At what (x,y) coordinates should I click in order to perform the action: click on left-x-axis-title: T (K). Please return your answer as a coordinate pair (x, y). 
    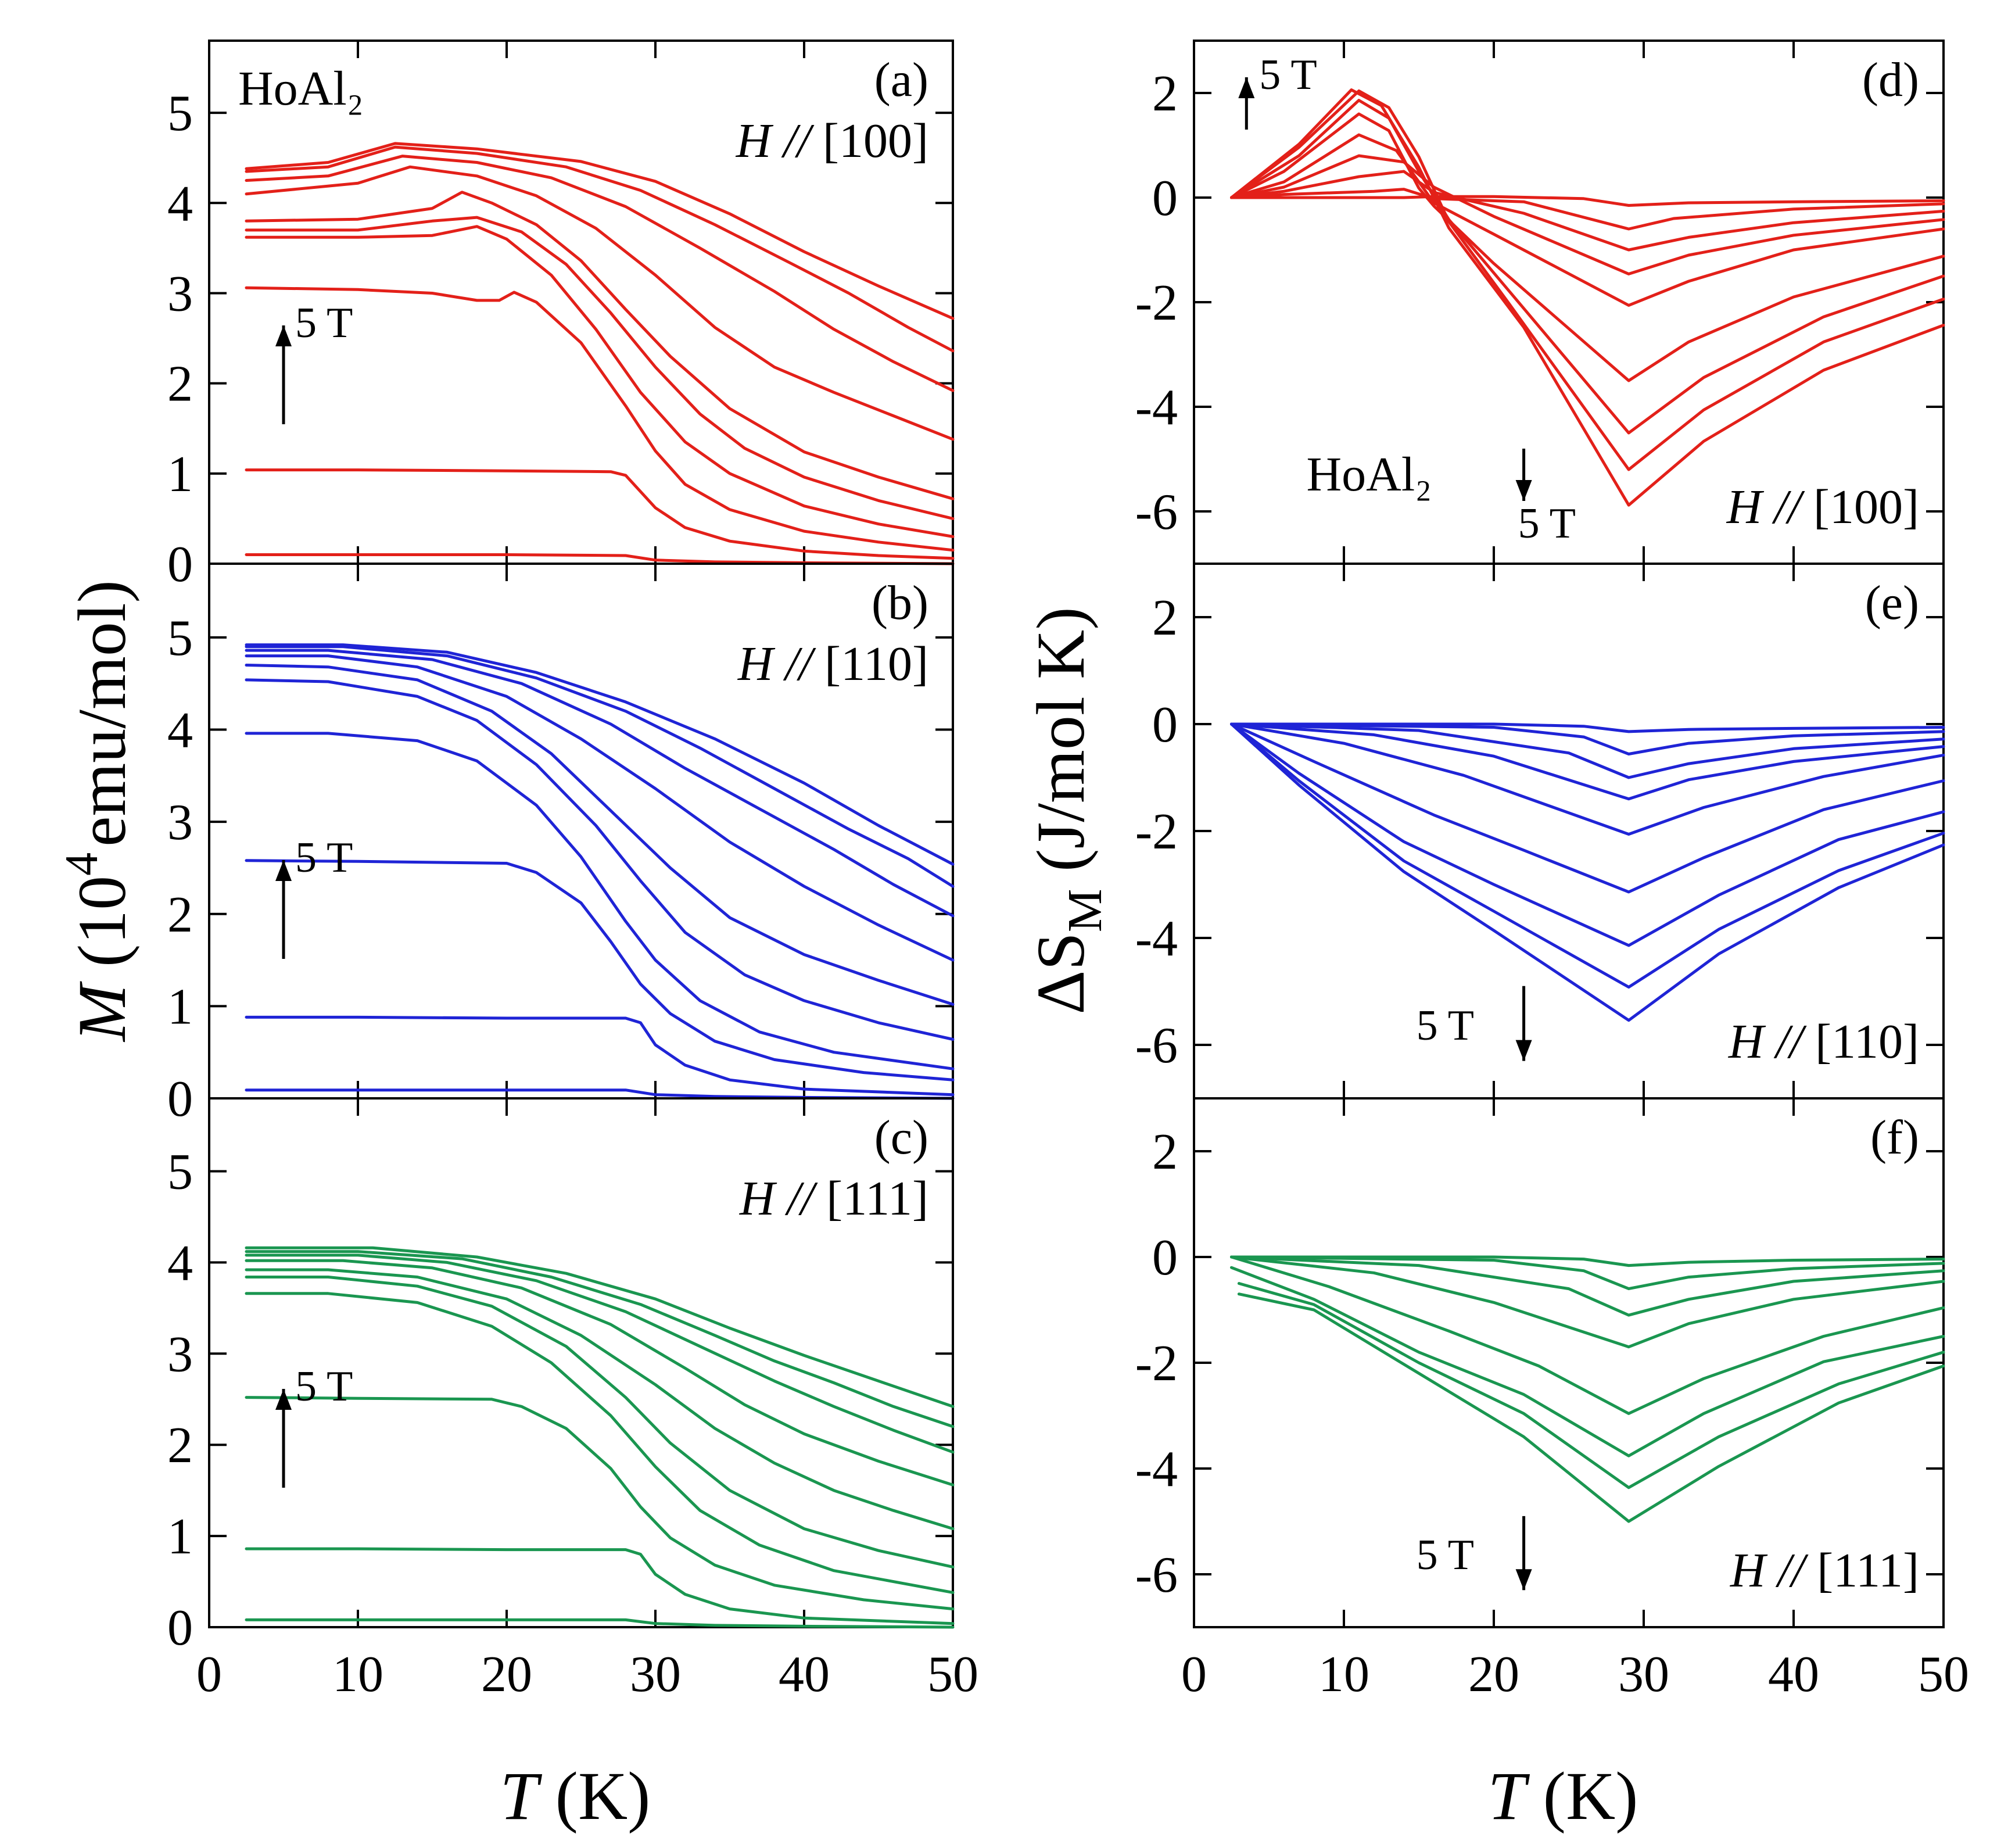
    Looking at the image, I should click on (575, 1796).